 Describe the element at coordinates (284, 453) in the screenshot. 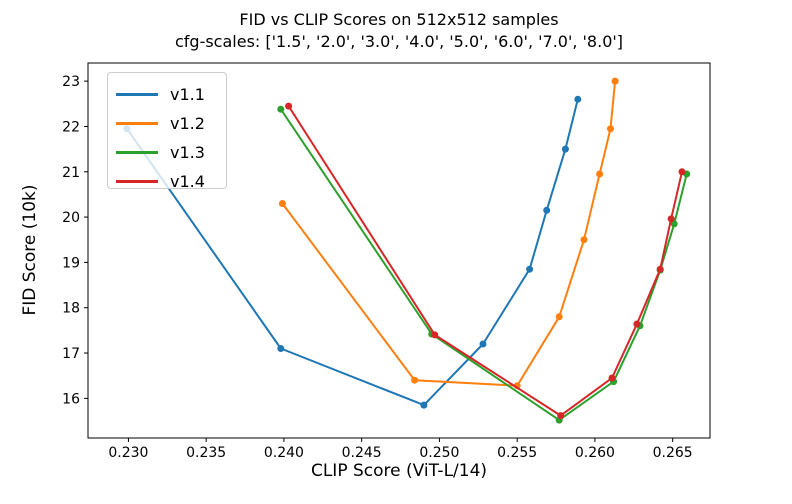

I see `x-tick-label: 0.240` at that location.